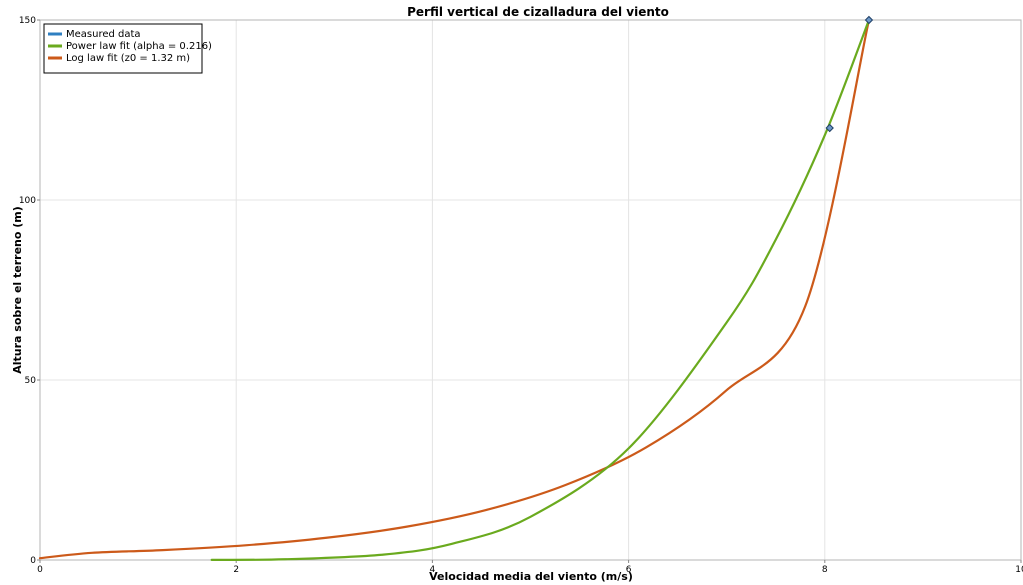 This screenshot has height=585, width=1023. What do you see at coordinates (31, 381) in the screenshot?
I see `y-tick-label: 50` at bounding box center [31, 381].